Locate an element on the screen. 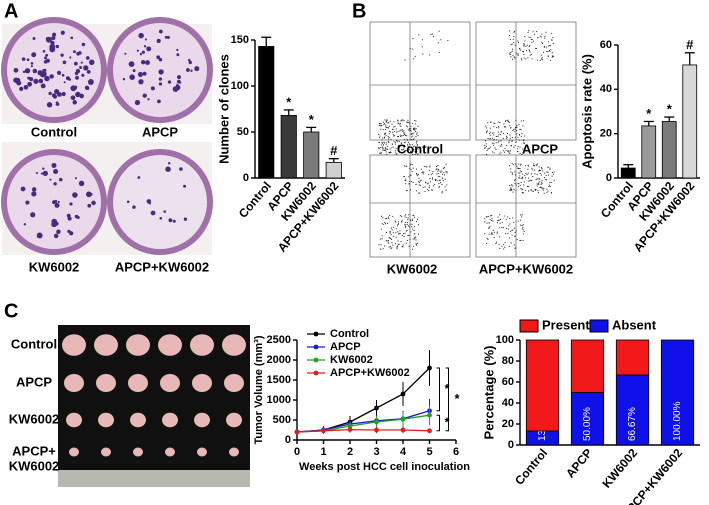  image-label: APCP is located at coordinates (160, 131).